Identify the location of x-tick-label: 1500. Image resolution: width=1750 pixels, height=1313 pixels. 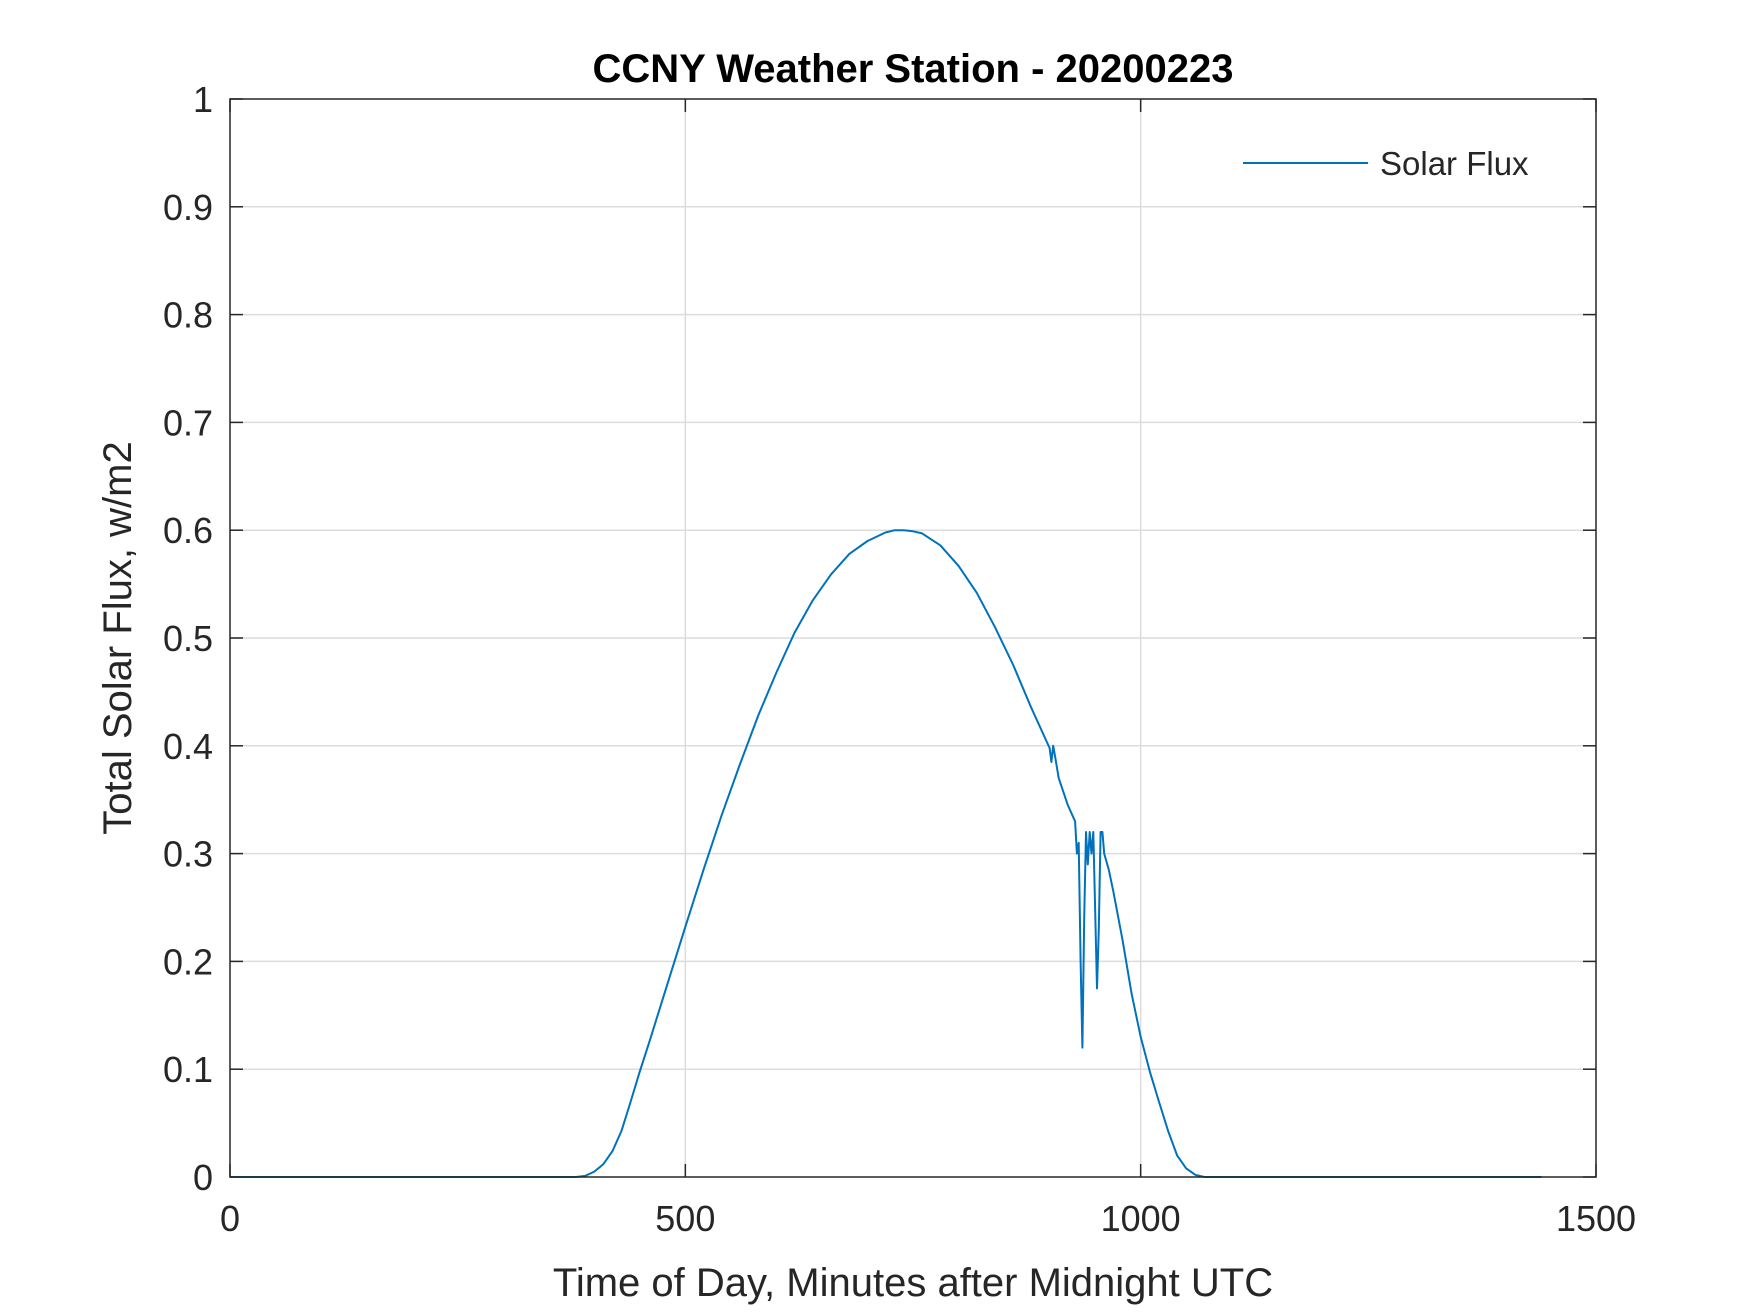
(1596, 1218).